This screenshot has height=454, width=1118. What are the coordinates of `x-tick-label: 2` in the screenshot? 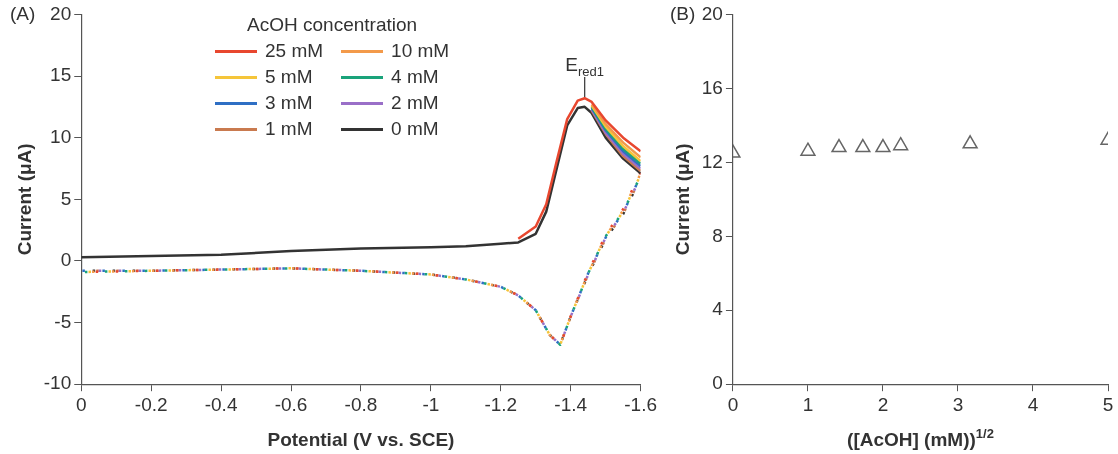 It's located at (883, 404).